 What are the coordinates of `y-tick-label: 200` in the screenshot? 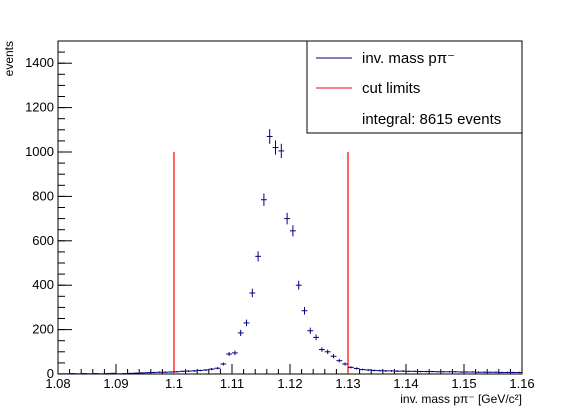 It's located at (43, 329).